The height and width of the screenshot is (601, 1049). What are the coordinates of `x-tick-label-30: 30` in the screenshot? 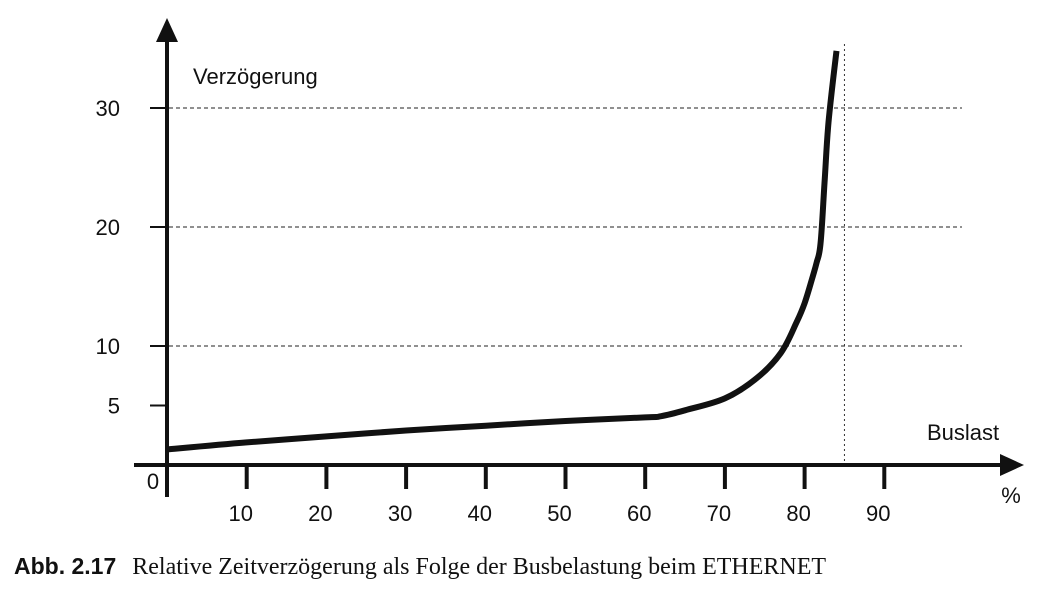 It's located at (400, 513).